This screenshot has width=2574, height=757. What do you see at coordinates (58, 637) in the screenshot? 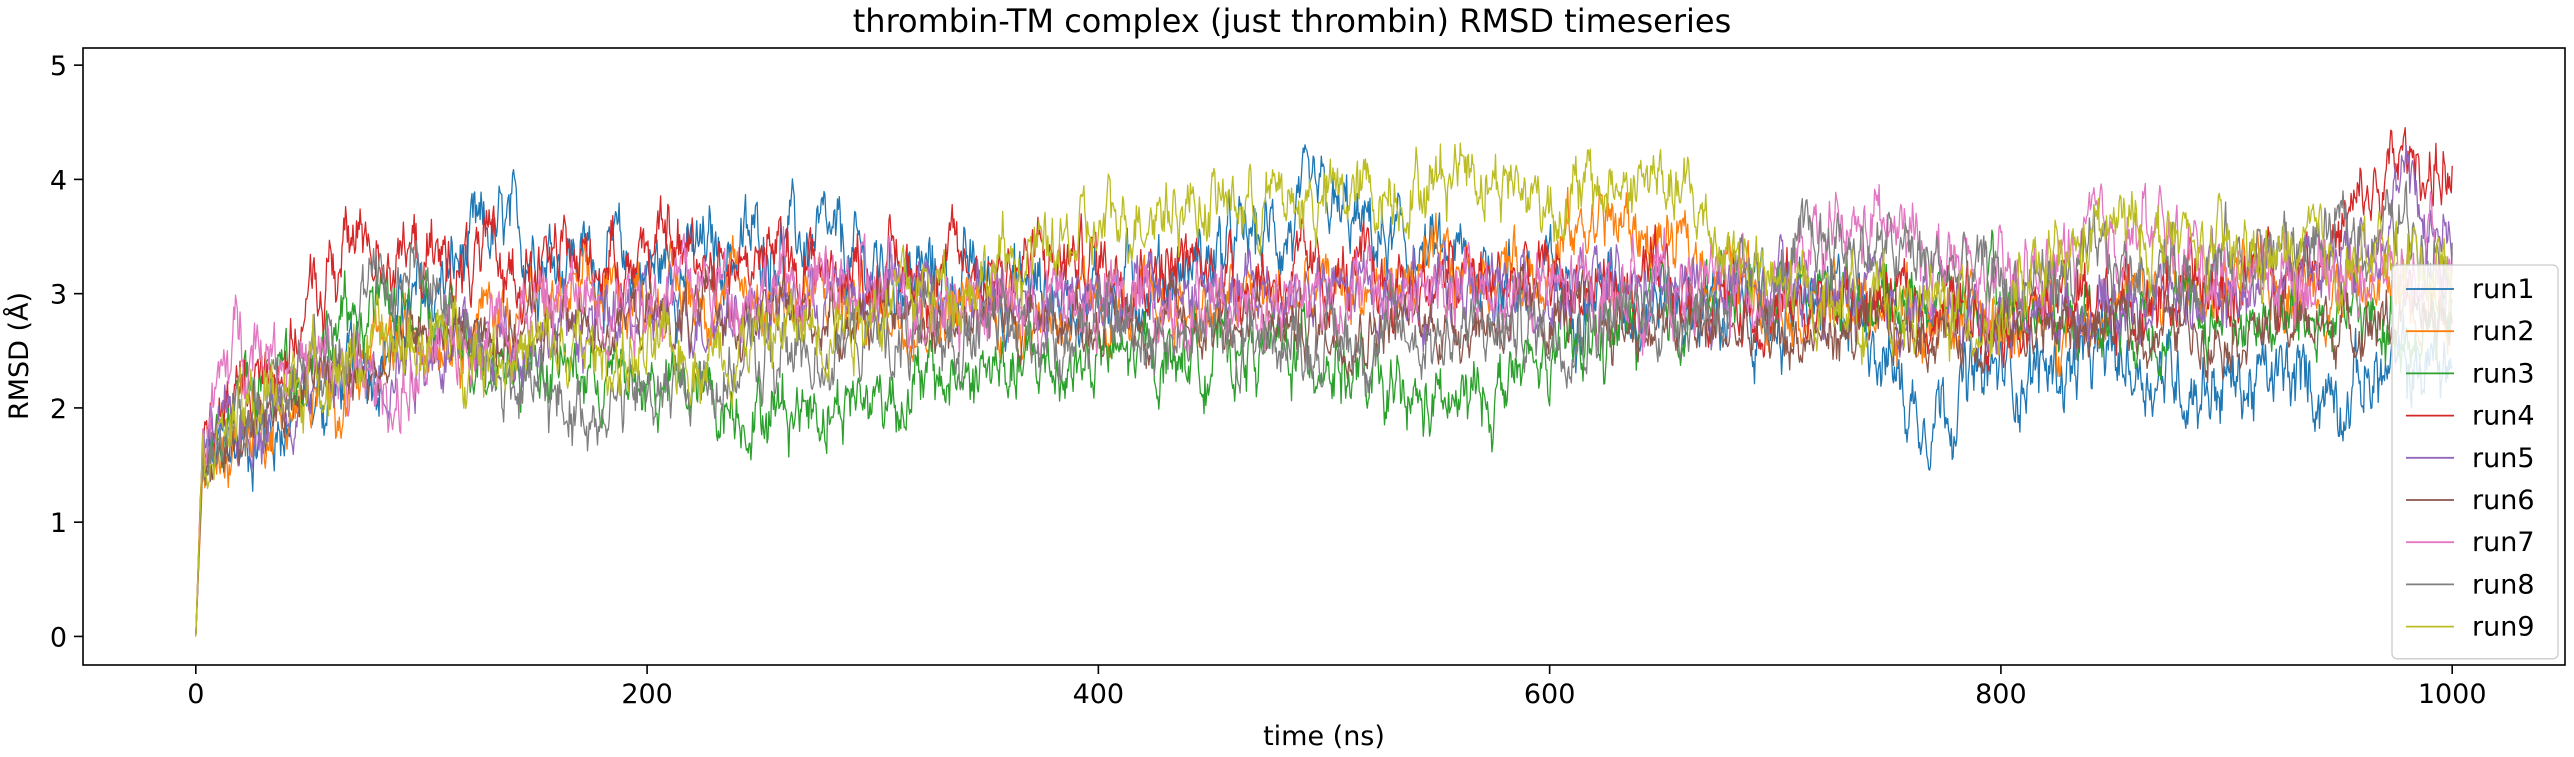
I see `y-tick-label: 0` at bounding box center [58, 637].